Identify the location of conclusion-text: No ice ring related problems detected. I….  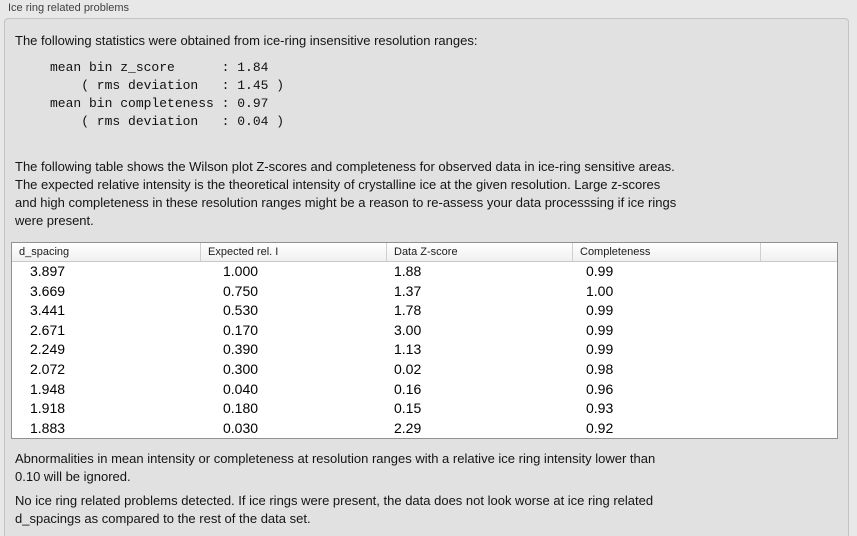
(334, 509).